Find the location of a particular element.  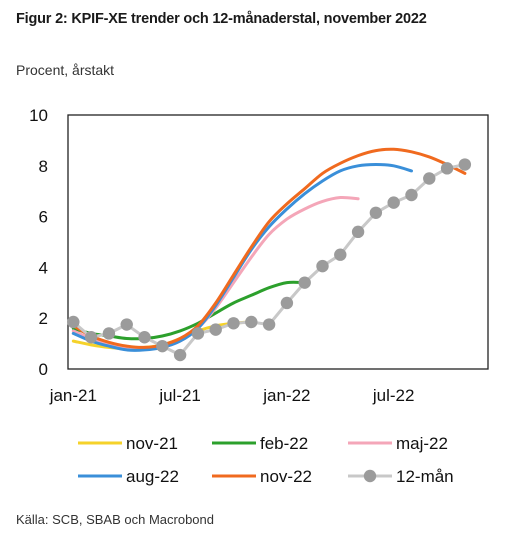

y-tick-label: 4 is located at coordinates (43, 267).